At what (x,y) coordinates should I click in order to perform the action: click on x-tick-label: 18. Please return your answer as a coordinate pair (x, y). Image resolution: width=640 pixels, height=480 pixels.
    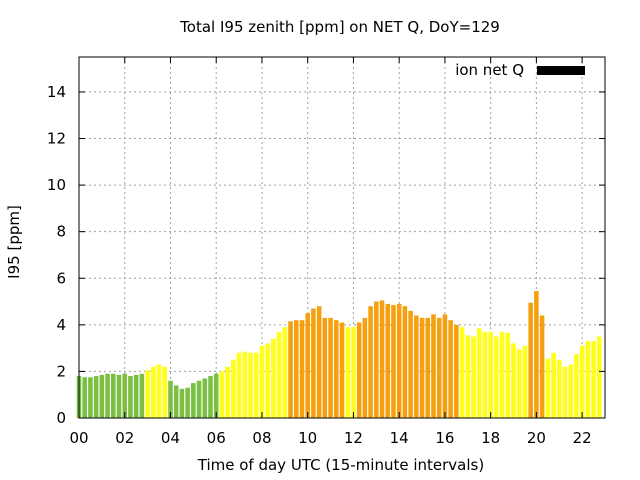
    Looking at the image, I should click on (490, 438).